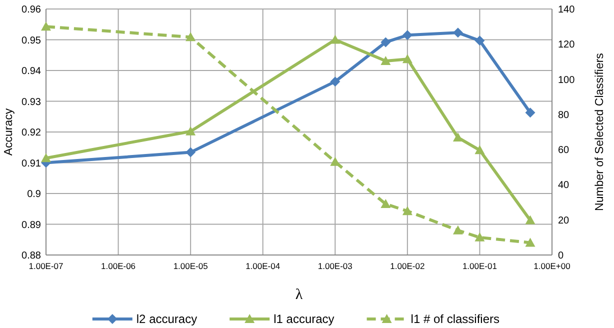 Image resolution: width=614 pixels, height=328 pixels. I want to click on y-tick-label: 0.96, so click(32, 10).